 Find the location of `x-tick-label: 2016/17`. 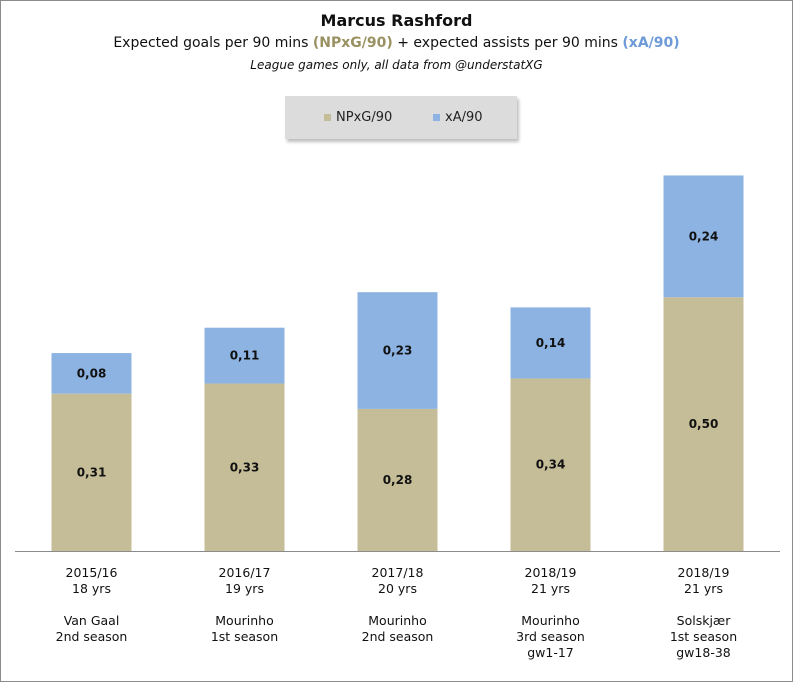

x-tick-label: 2016/17 is located at coordinates (245, 572).